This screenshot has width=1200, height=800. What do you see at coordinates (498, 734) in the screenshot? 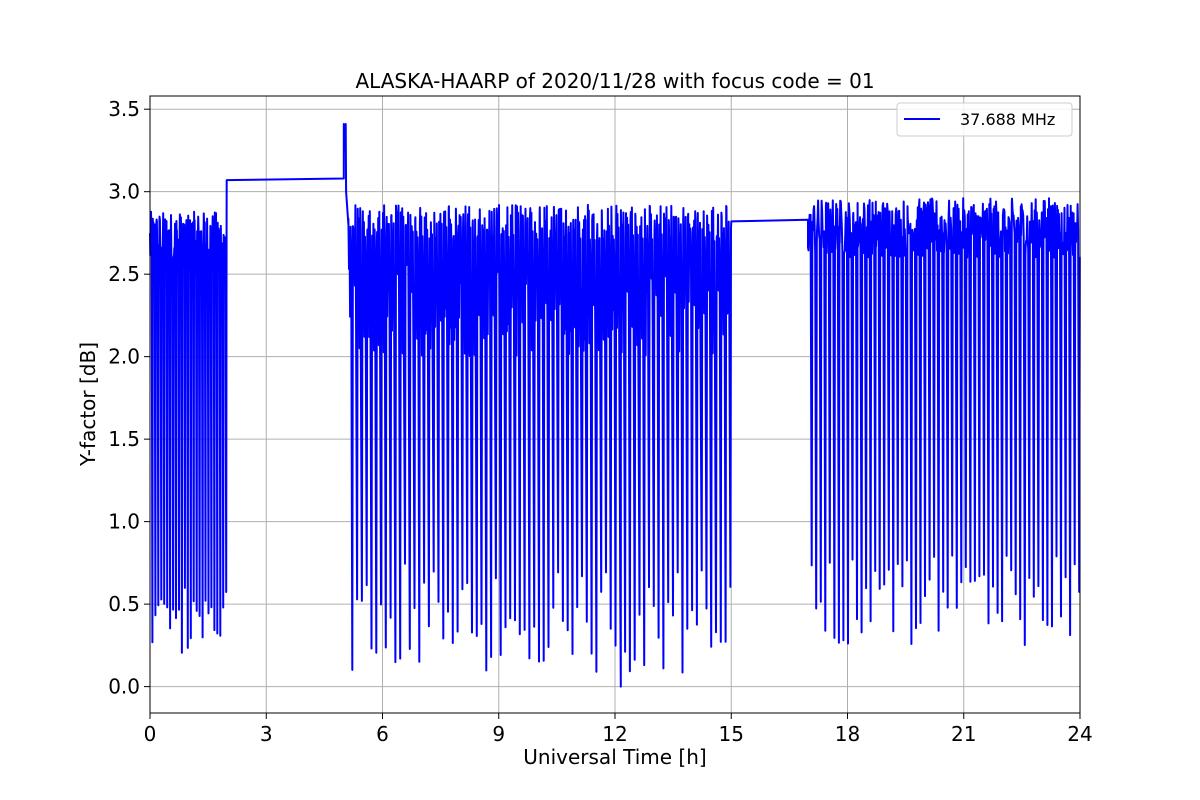
I see `x-tick-label: 9` at bounding box center [498, 734].